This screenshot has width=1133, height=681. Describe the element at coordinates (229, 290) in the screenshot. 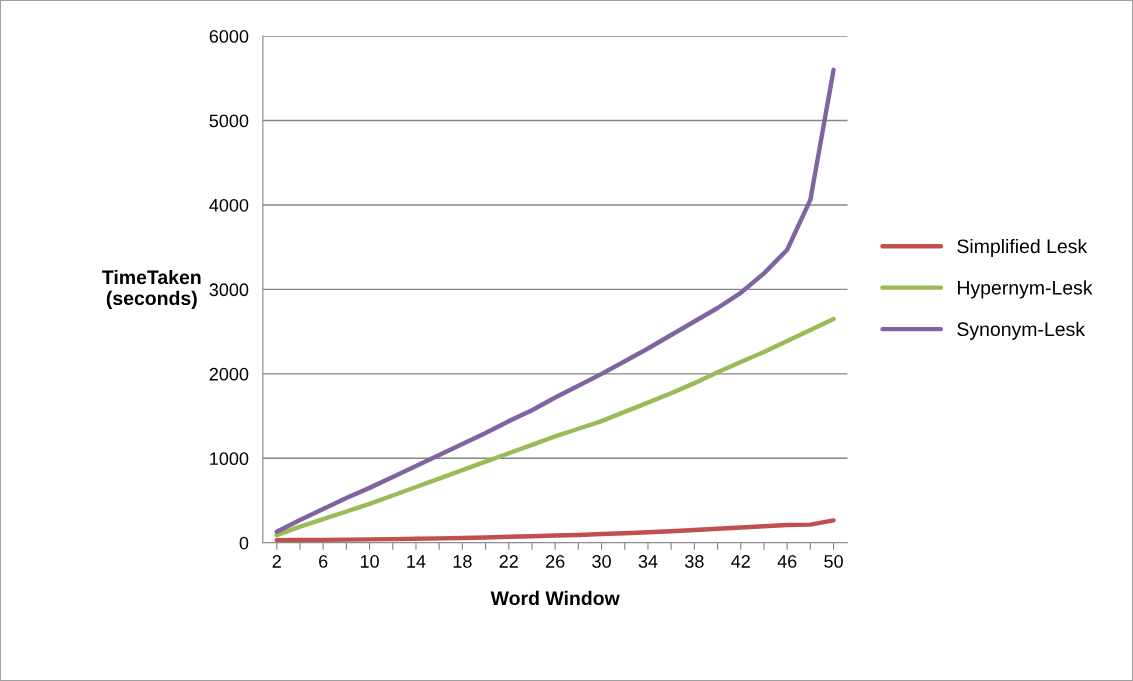

I see `y-tick-label: 3000` at that location.